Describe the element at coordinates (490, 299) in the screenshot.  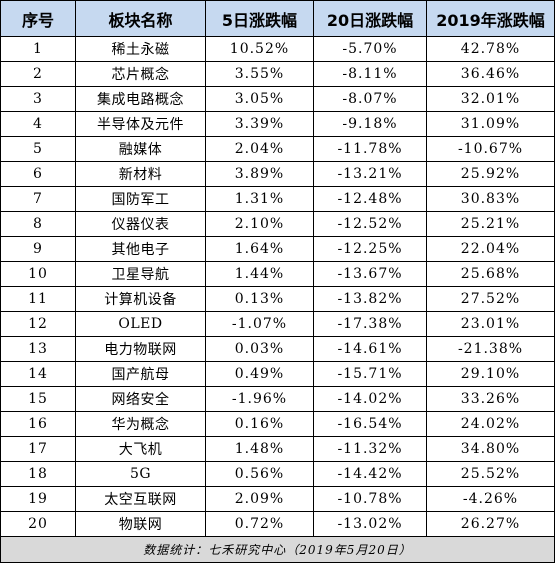
I see `ytd-2019-change-cell: 27.52%` at that location.